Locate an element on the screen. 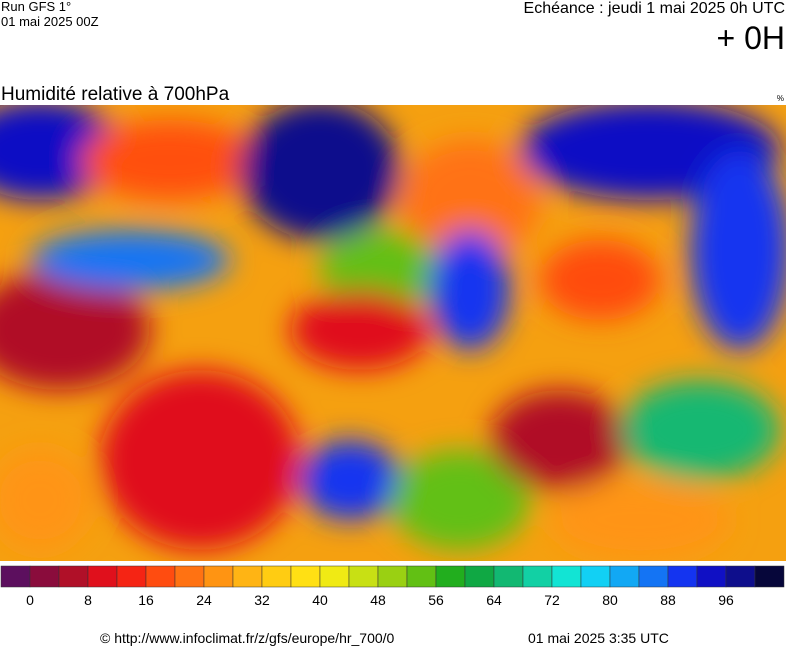 The image size is (786, 648). scale-label: 40 is located at coordinates (320, 600).